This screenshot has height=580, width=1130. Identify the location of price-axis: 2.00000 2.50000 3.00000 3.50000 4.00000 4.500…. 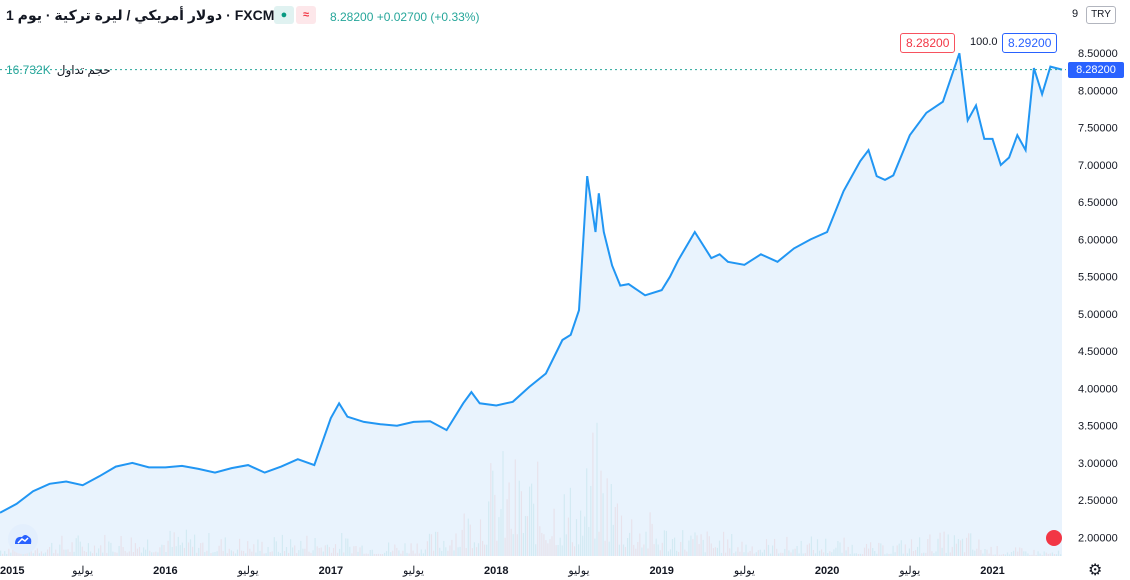
(1098, 296).